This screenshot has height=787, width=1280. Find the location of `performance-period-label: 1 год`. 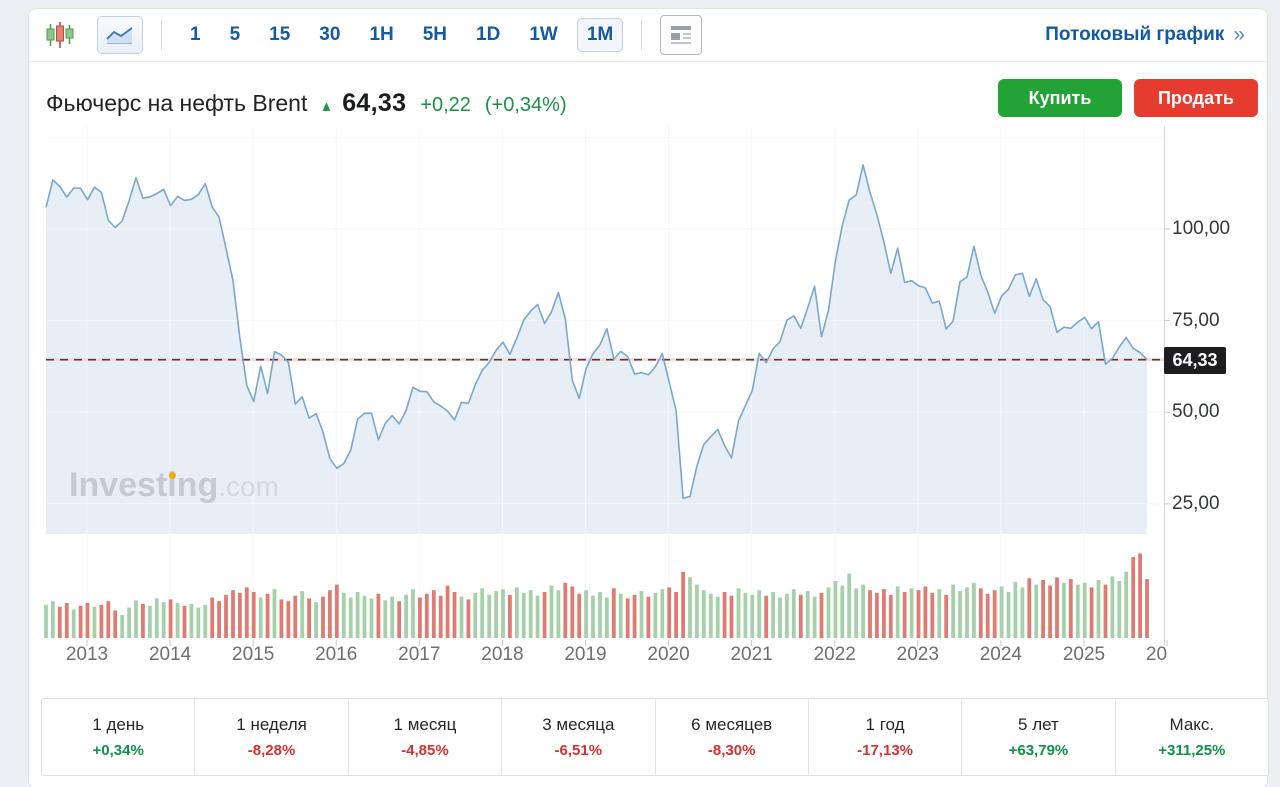

performance-period-label: 1 год is located at coordinates (885, 724).